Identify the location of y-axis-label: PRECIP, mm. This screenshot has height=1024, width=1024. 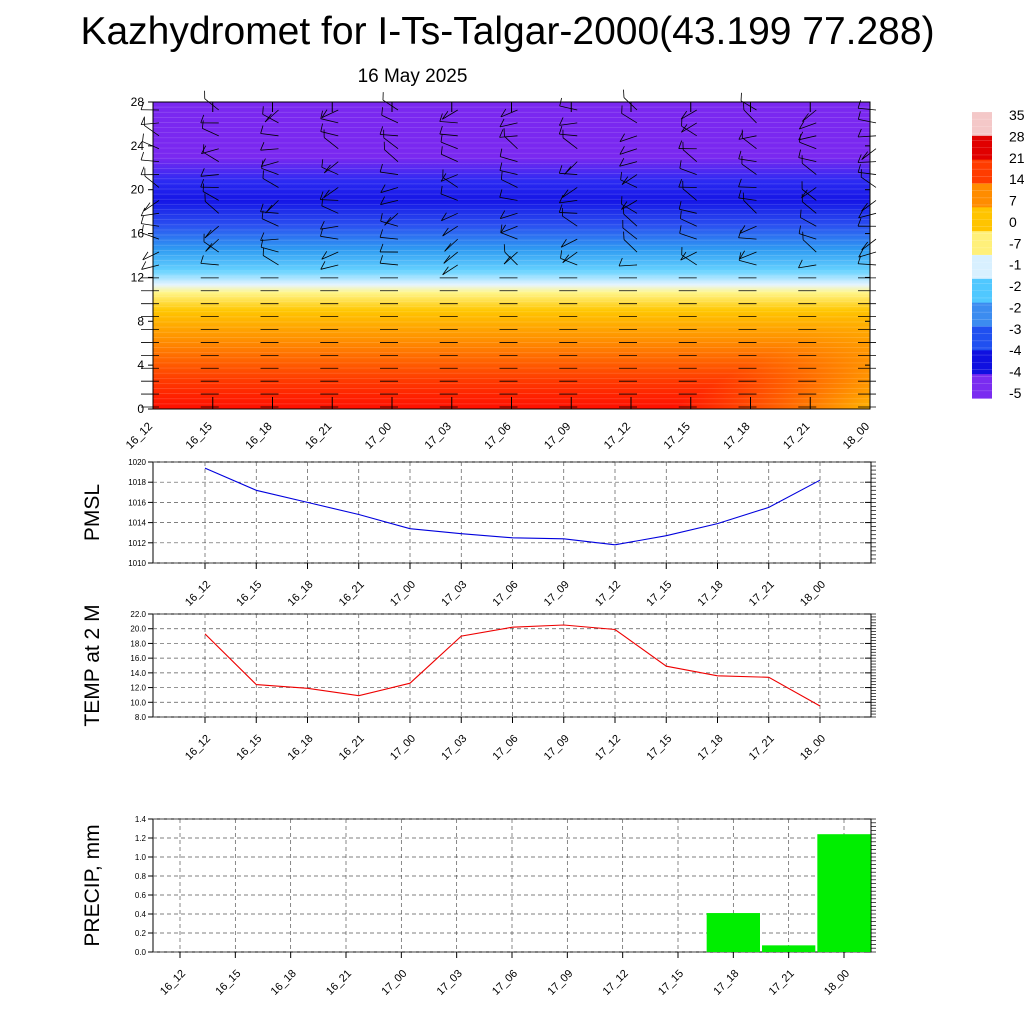
(92, 885).